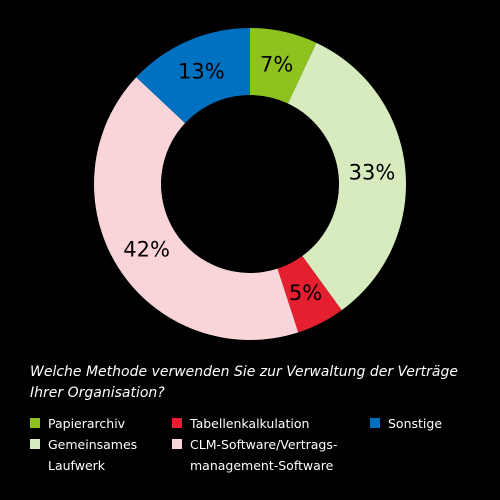 This screenshot has width=500, height=500. What do you see at coordinates (93, 455) in the screenshot?
I see `legend-label: Gemeinsames Laufwerk` at bounding box center [93, 455].